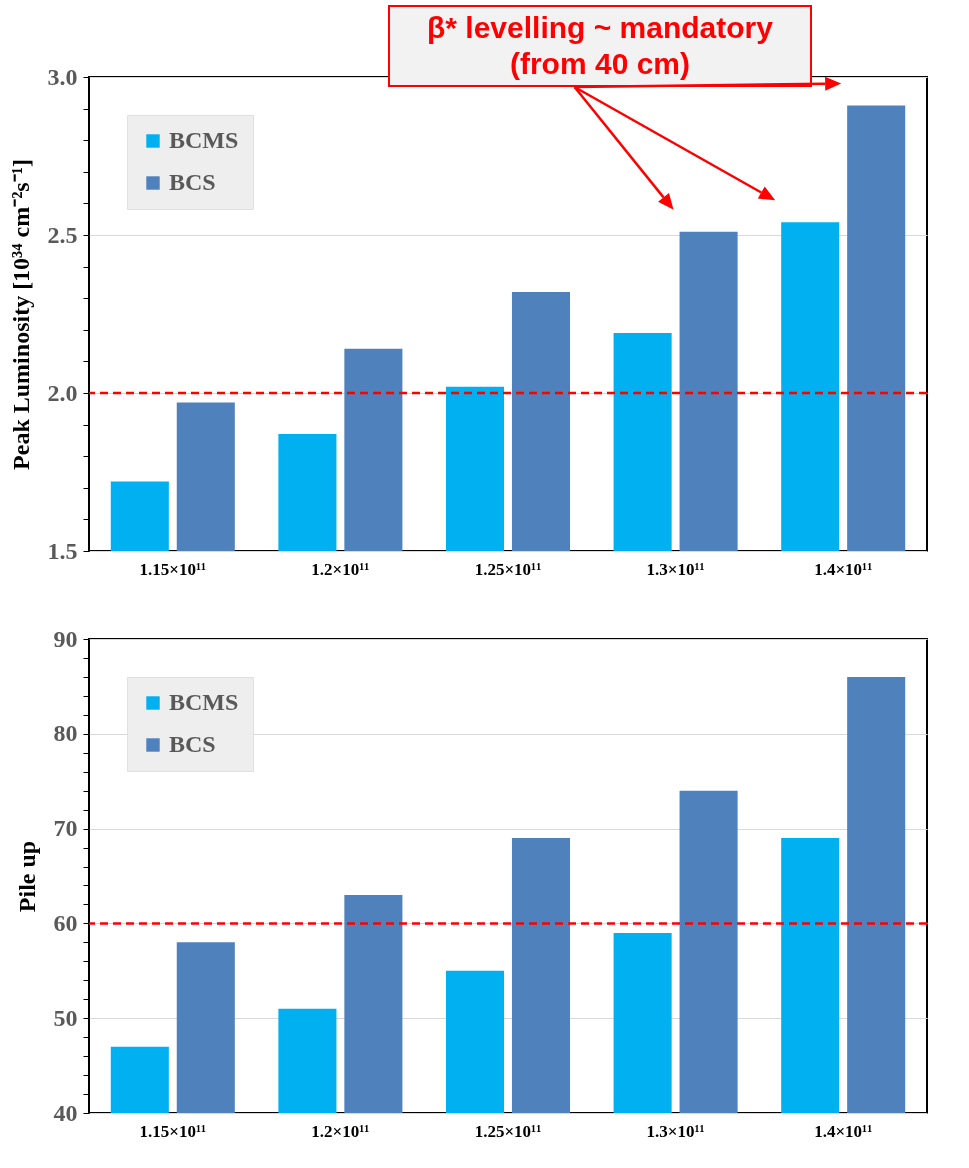  What do you see at coordinates (20, 314) in the screenshot?
I see `y-axis-title: Peak Luminosity [10³⁴ cm⁻²s⁻¹]` at bounding box center [20, 314].